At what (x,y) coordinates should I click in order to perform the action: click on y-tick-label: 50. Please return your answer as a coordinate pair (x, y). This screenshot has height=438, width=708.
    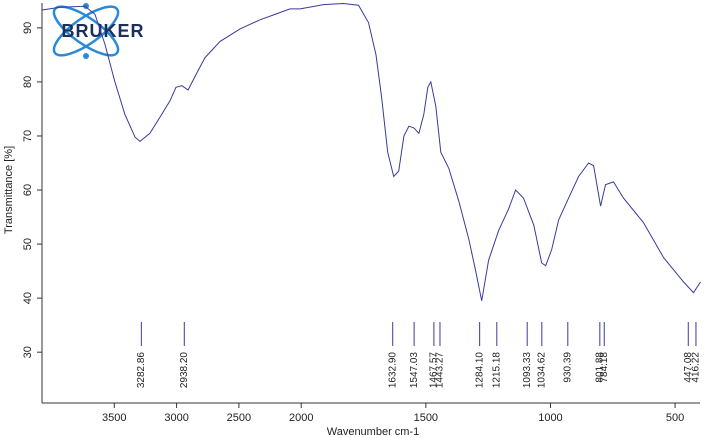
    Looking at the image, I should click on (28, 244).